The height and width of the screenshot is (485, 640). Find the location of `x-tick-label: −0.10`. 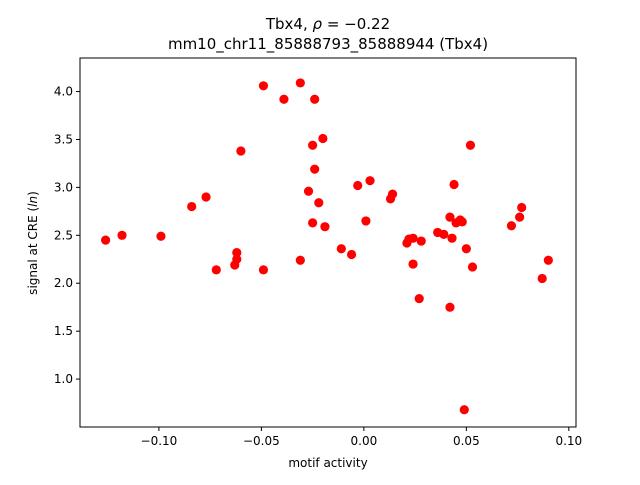

x-tick-label: −0.10 is located at coordinates (159, 441).